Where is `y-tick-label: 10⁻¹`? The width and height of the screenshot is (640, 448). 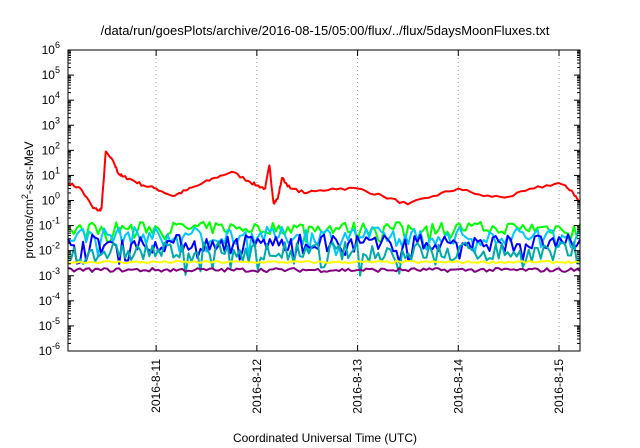 y-tick-label: 10⁻¹ is located at coordinates (49, 224).